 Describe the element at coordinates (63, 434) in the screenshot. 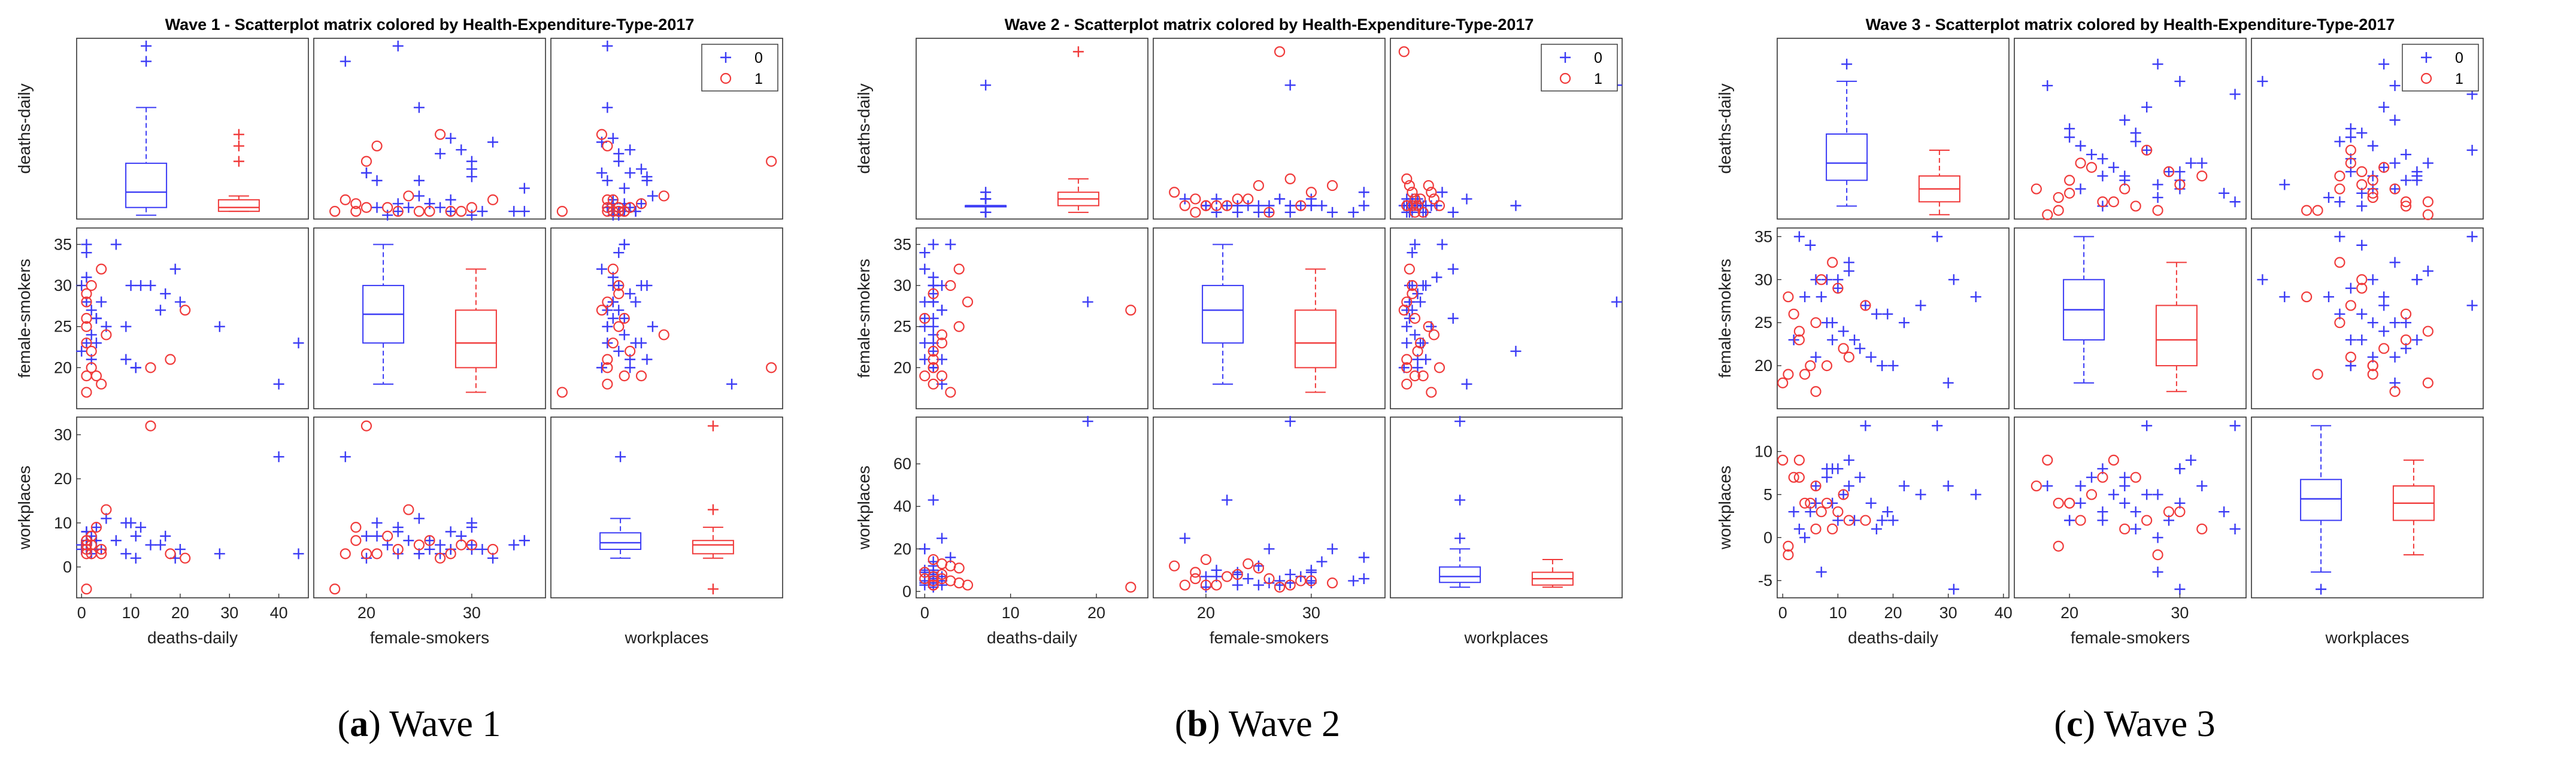

I see `y-tick-label: 30` at that location.